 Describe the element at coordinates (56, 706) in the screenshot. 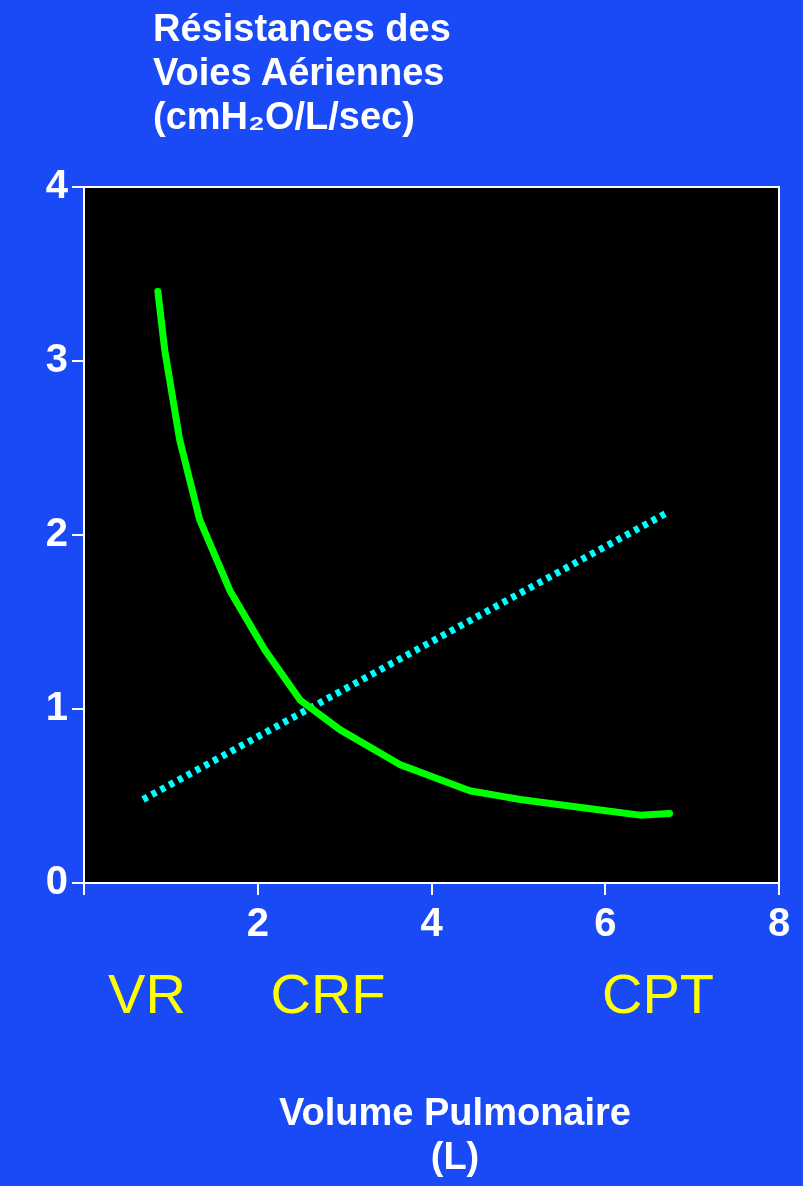

I see `y-tick-label: 1` at that location.